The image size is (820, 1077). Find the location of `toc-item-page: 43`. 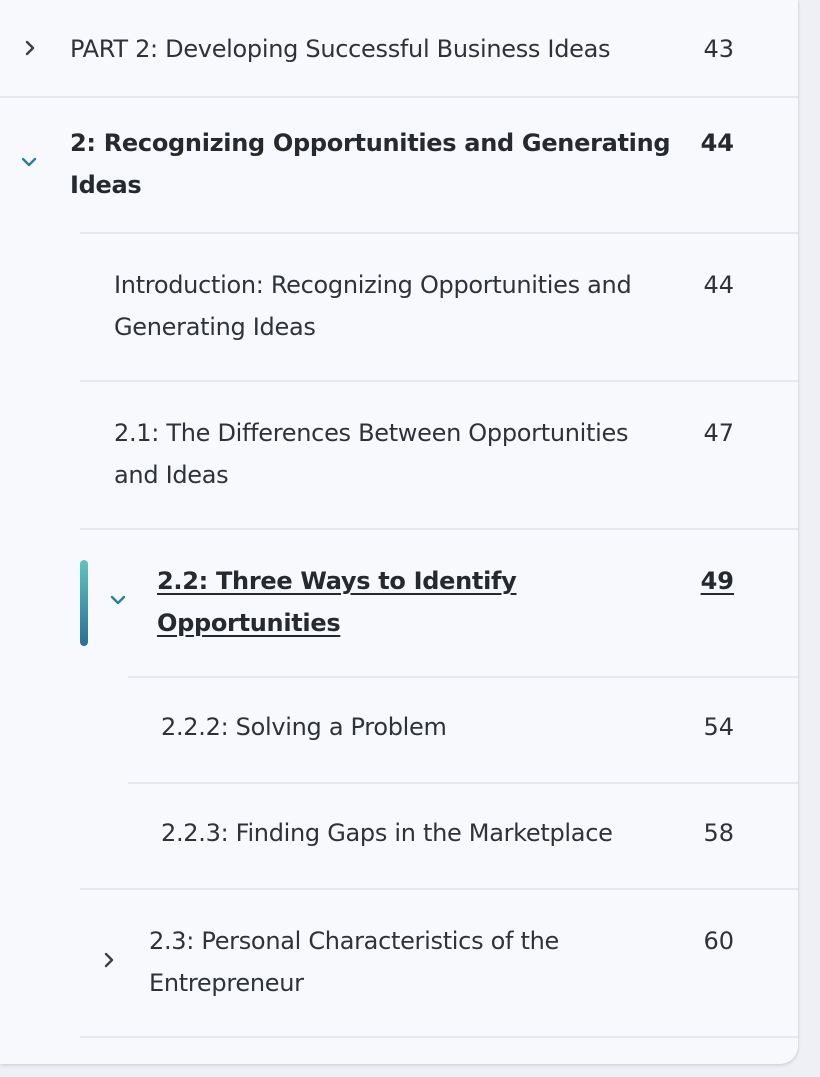

toc-item-page: 43 is located at coordinates (718, 49).